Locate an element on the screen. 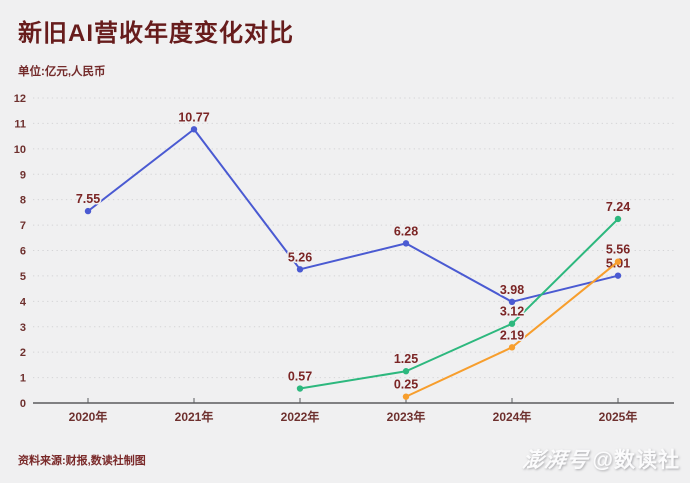 Image resolution: width=690 pixels, height=483 pixels. value-label: 0.57 is located at coordinates (300, 377).